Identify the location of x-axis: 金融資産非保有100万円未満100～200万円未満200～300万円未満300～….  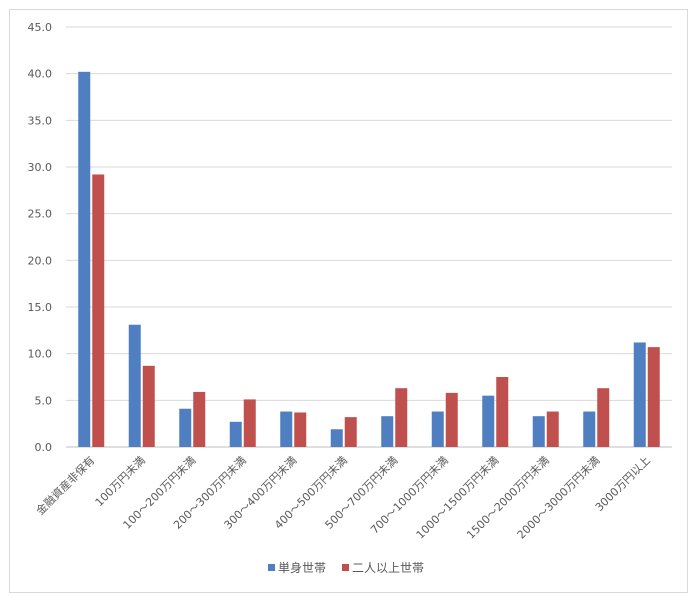
(343, 497).